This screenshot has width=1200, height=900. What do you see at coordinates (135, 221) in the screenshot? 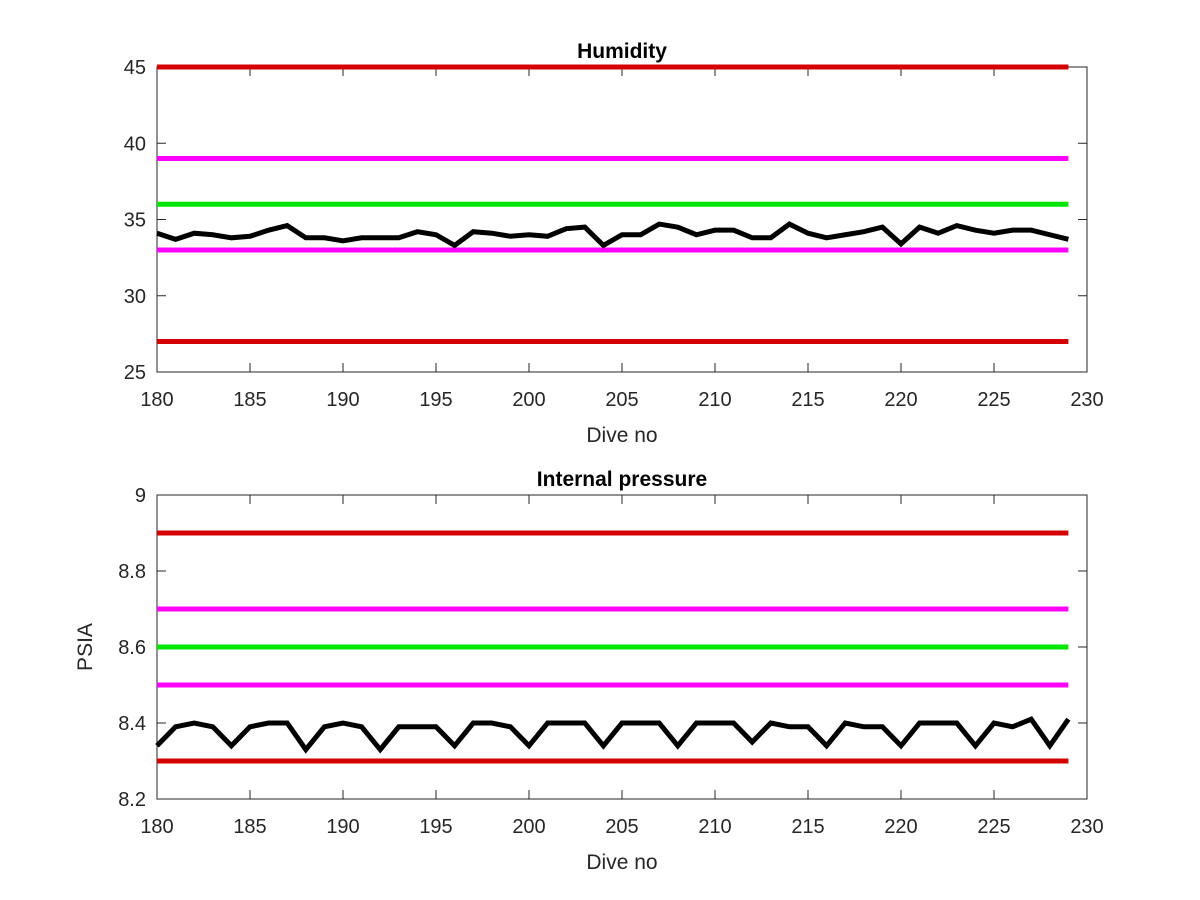
I see `y-tick-label: 35` at bounding box center [135, 221].